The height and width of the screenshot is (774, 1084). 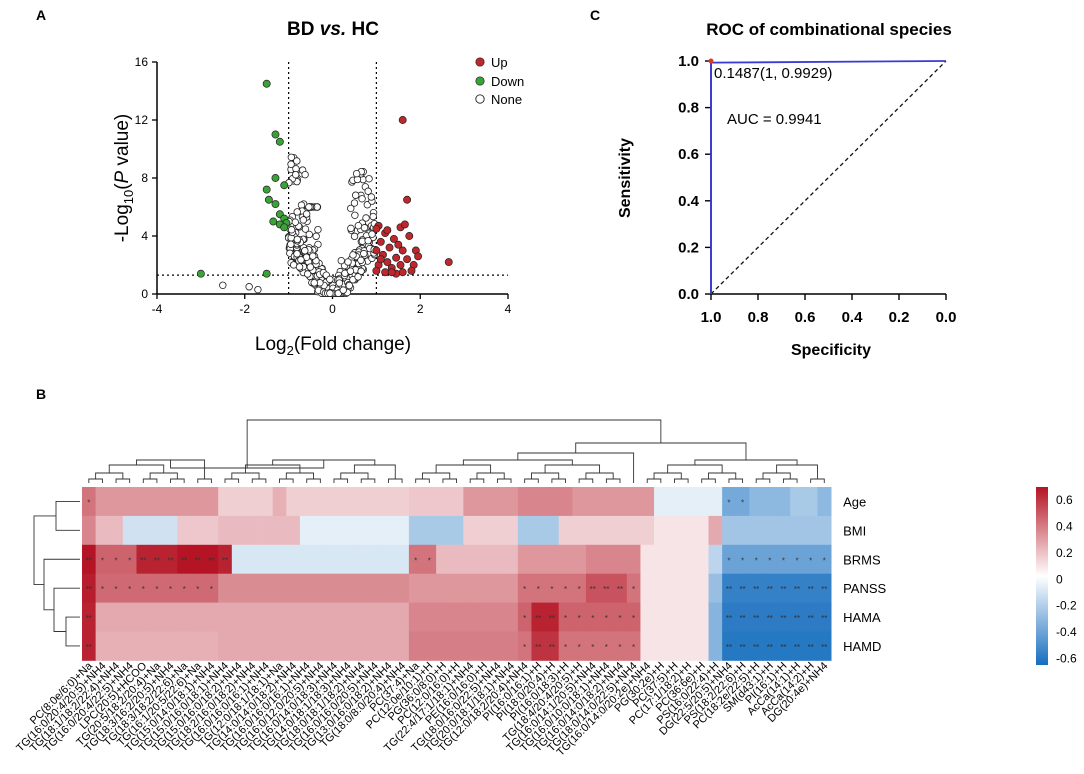 I want to click on legend-up-label: Up, so click(x=499, y=62).